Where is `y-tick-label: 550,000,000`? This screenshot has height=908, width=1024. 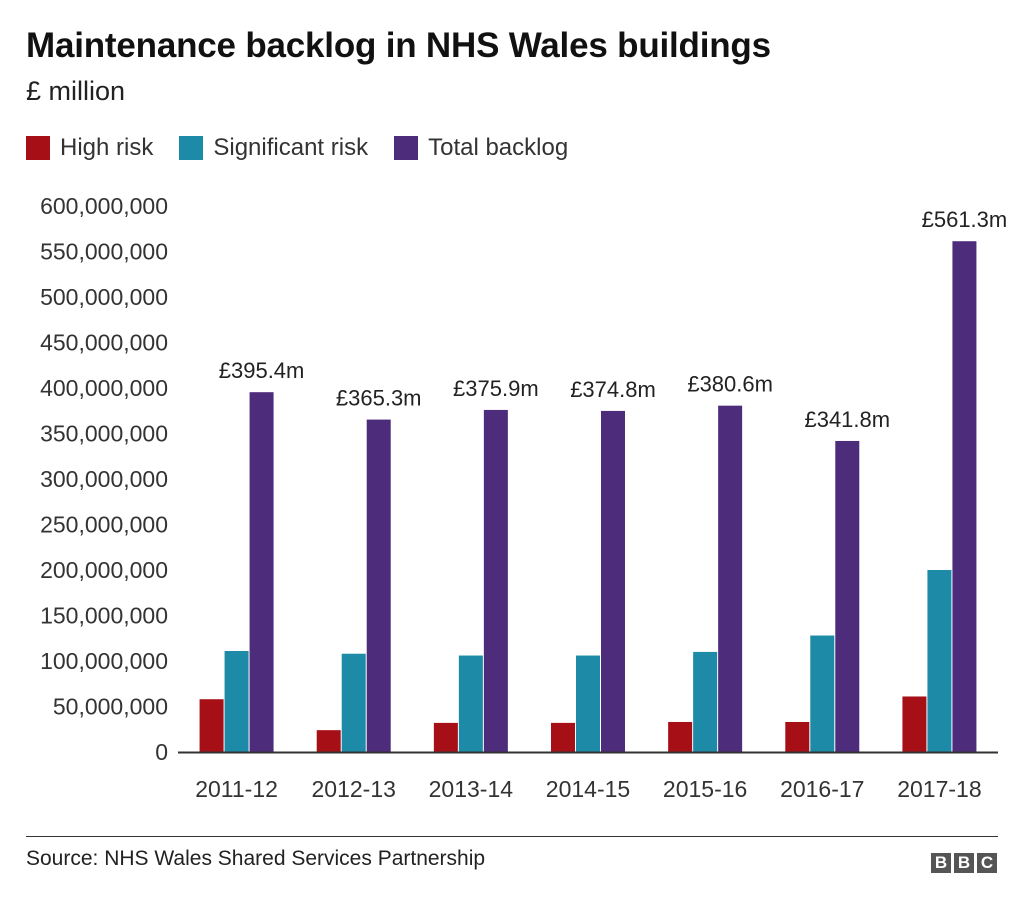
y-tick-label: 550,000,000 is located at coordinates (104, 252).